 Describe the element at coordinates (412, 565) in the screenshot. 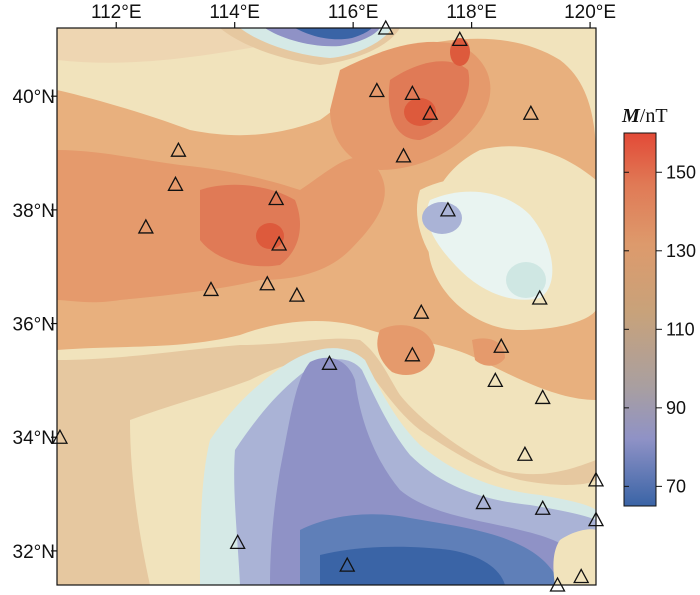

I see `field-south-deep` at that location.